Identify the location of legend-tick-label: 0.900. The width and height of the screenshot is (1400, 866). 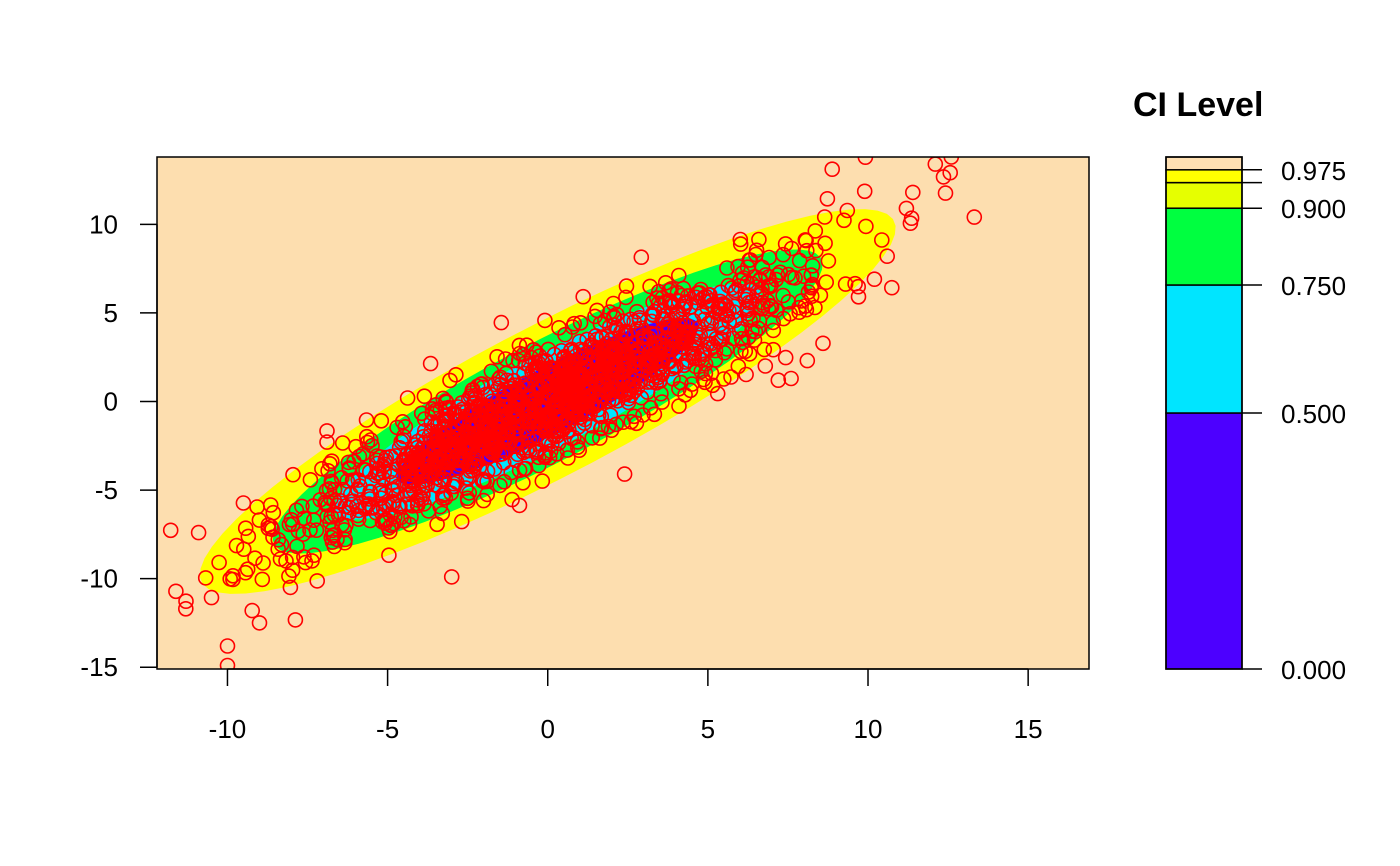
(1313, 209).